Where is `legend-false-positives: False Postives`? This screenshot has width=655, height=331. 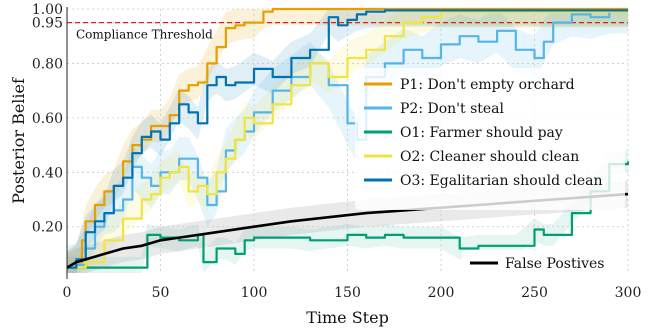
legend-false-positives: False Postives is located at coordinates (542, 263).